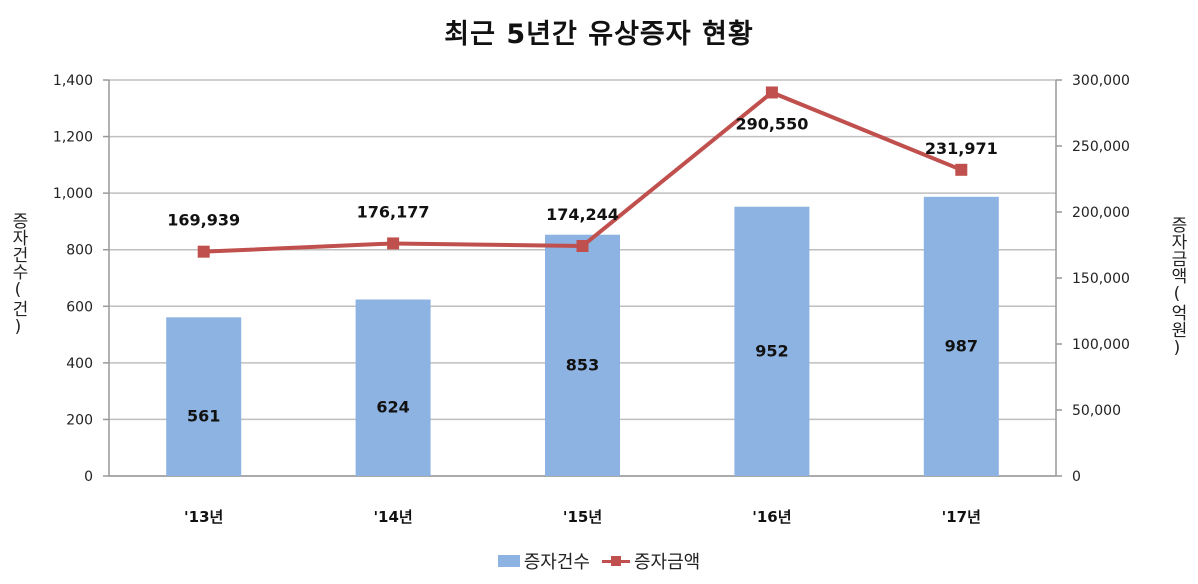 The width and height of the screenshot is (1198, 584). I want to click on category-label: '17년, so click(961, 517).